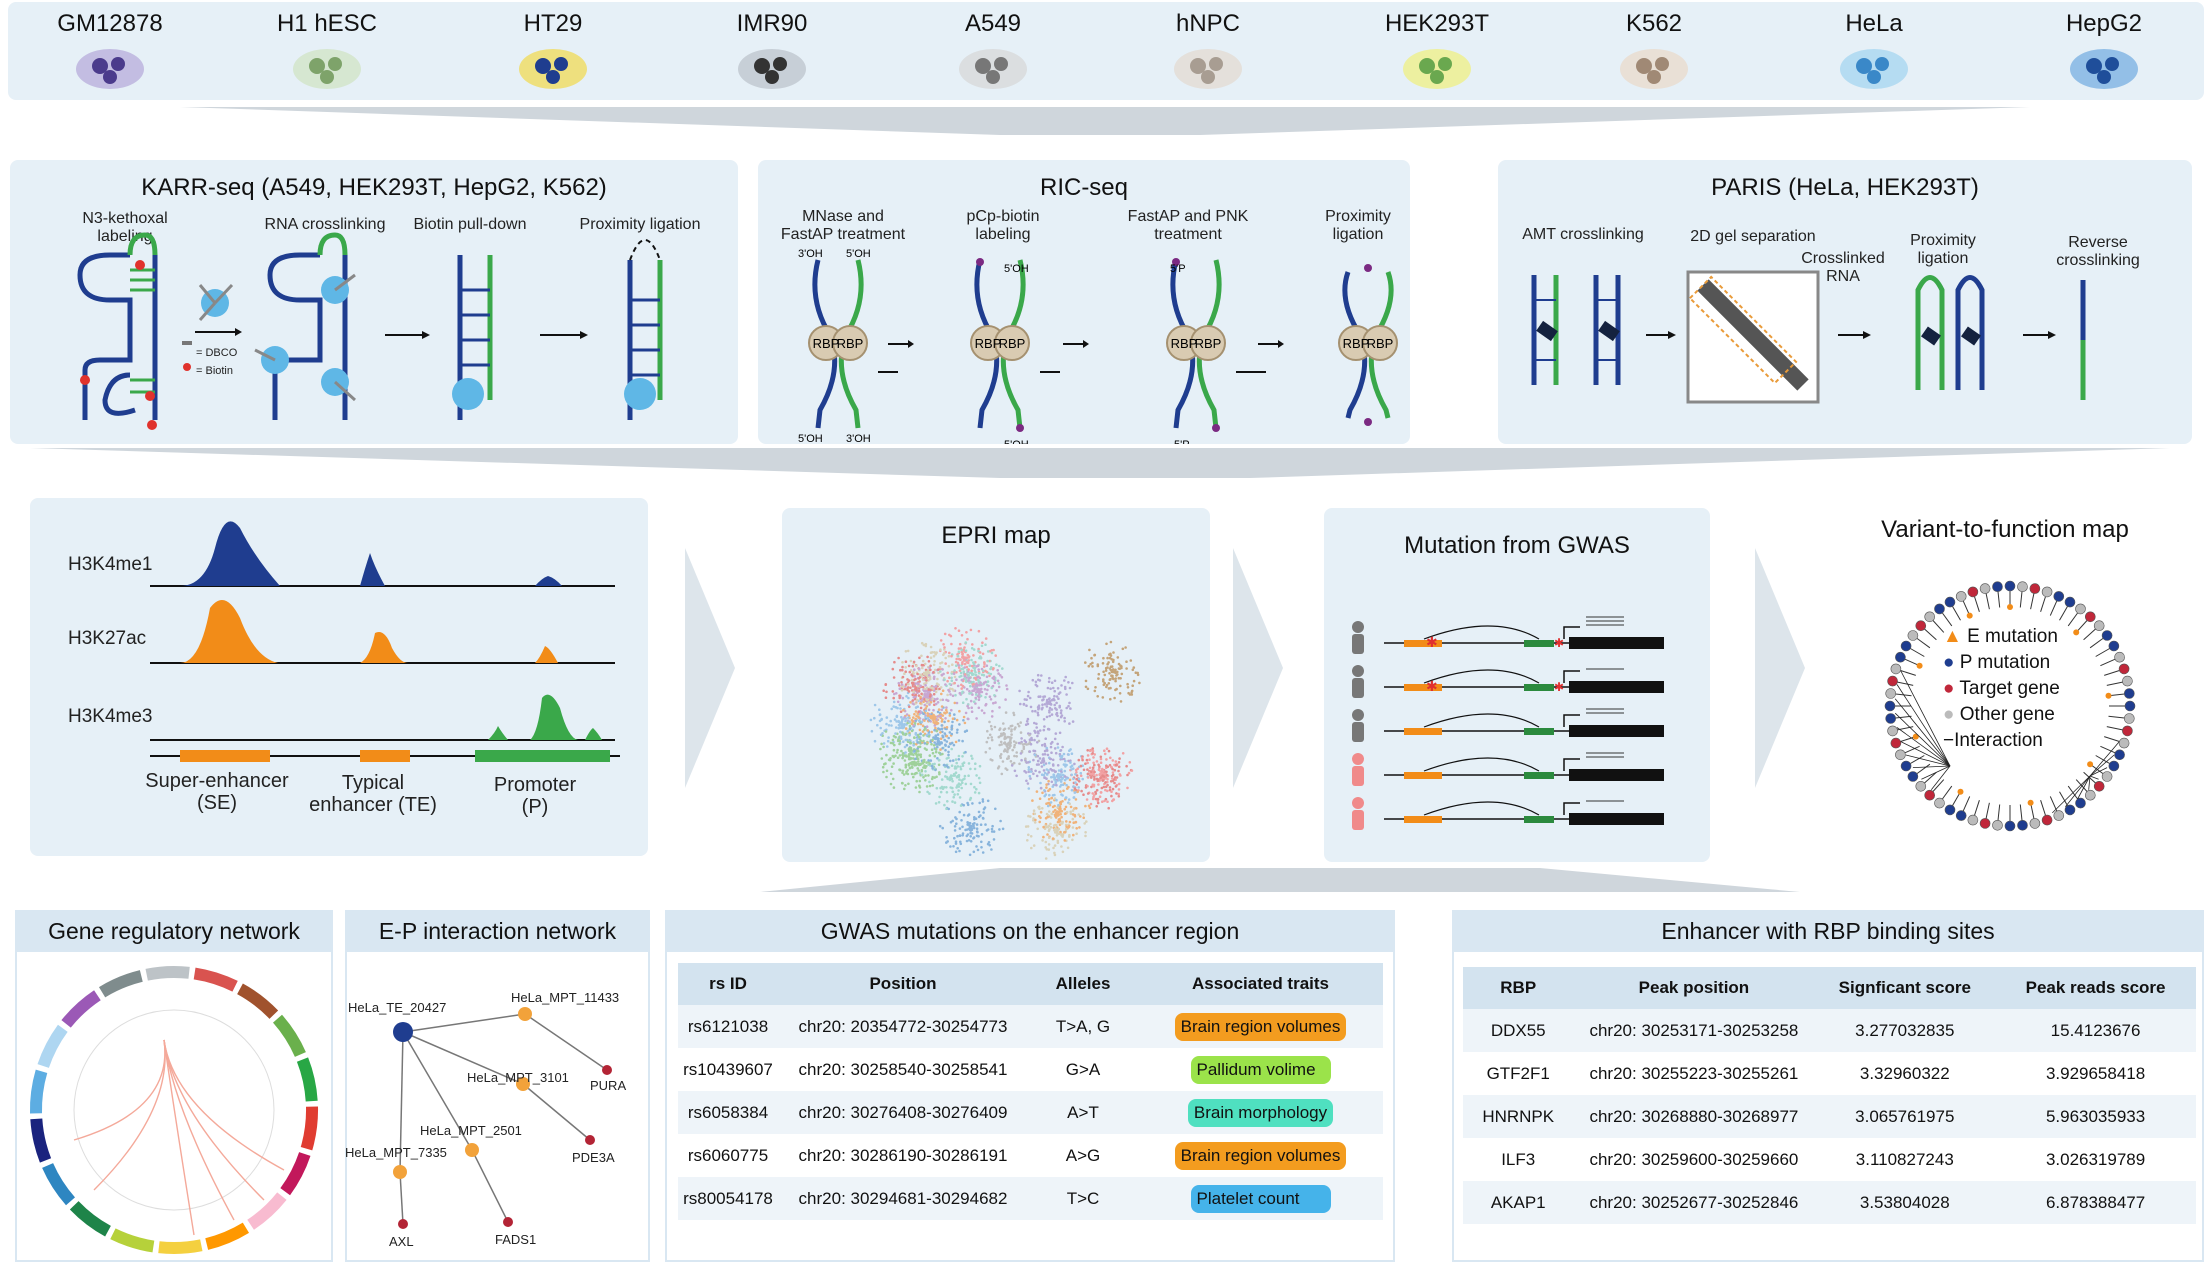  Describe the element at coordinates (1998, 740) in the screenshot. I see `legend-label: Interaction` at that location.